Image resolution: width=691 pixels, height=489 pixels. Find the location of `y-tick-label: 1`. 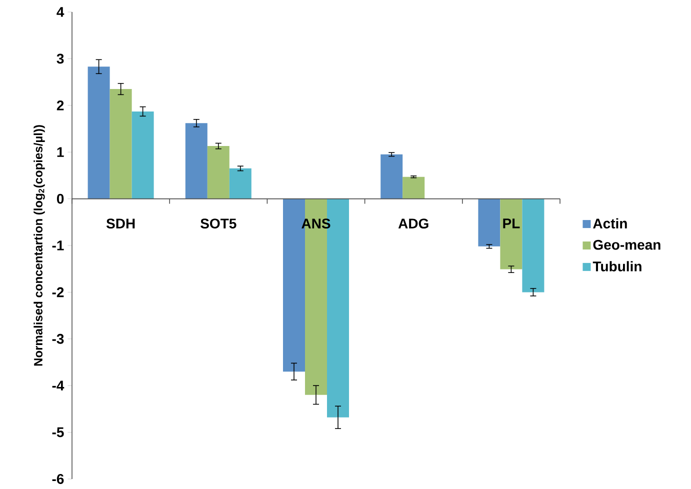

y-tick-label: 1 is located at coordinates (60, 152).